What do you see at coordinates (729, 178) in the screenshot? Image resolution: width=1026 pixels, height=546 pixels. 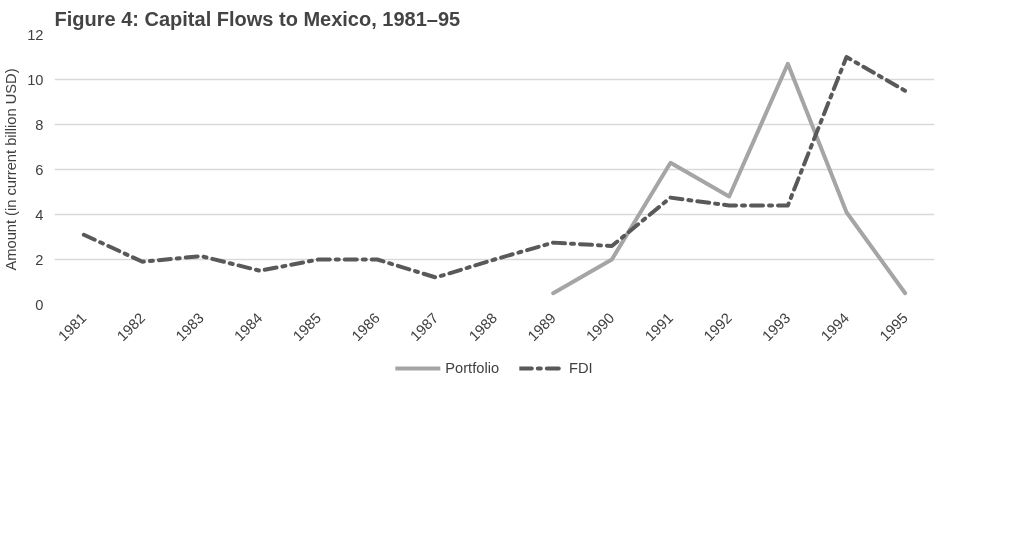 I see `line-series` at bounding box center [729, 178].